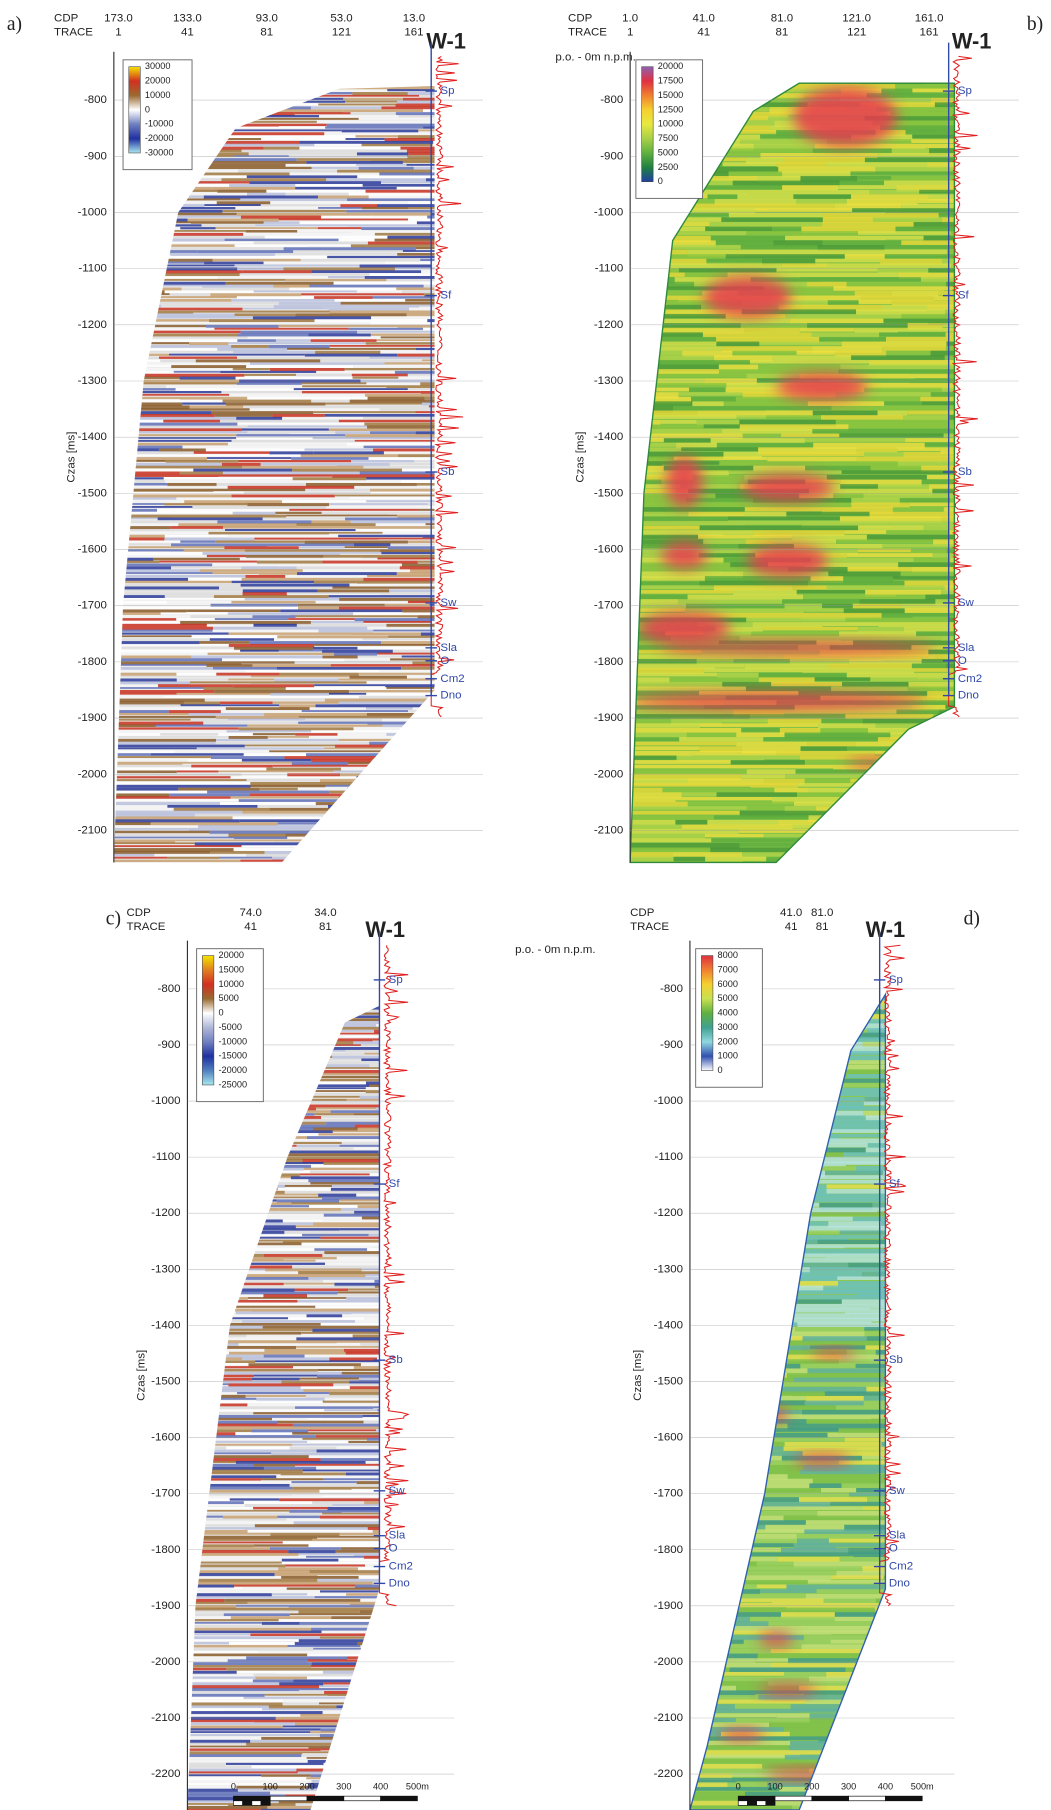 The image size is (1051, 1810). I want to click on scale-label: 500m, so click(417, 1786).